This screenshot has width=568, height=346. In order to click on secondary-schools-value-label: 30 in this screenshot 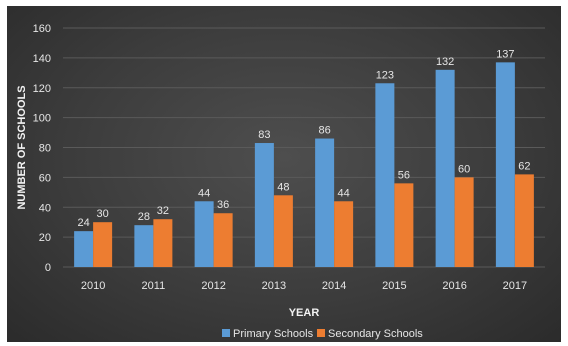, I will do `click(103, 214)`.